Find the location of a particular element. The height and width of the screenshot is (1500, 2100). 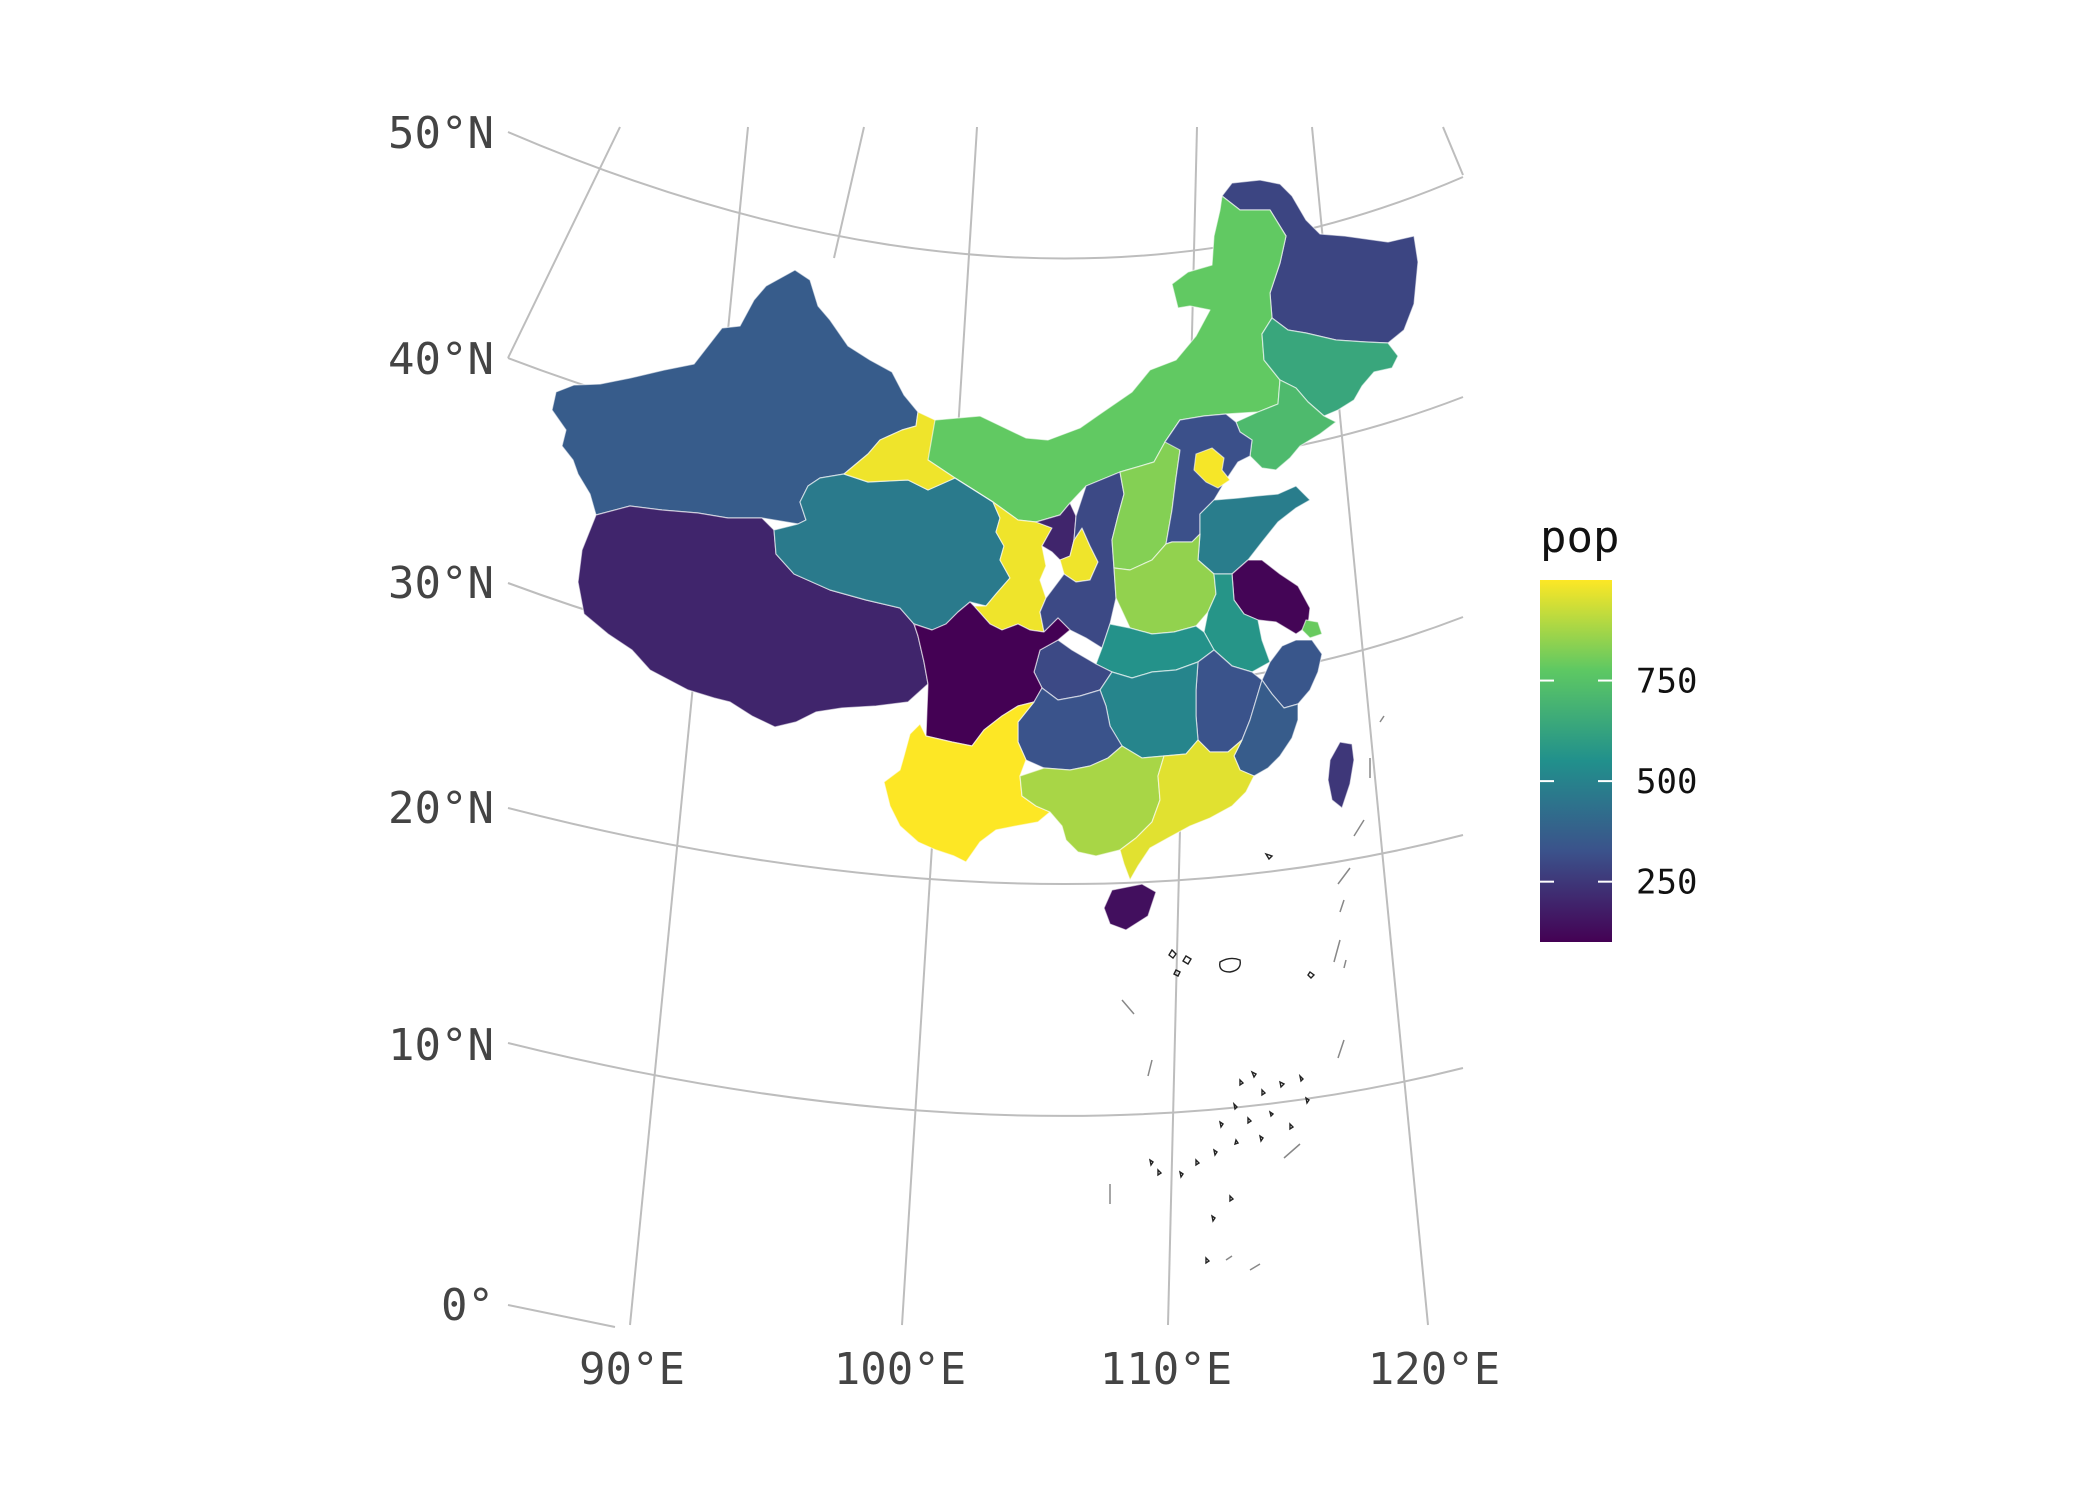

legend-tick-label-750: 750 is located at coordinates (1666, 682).